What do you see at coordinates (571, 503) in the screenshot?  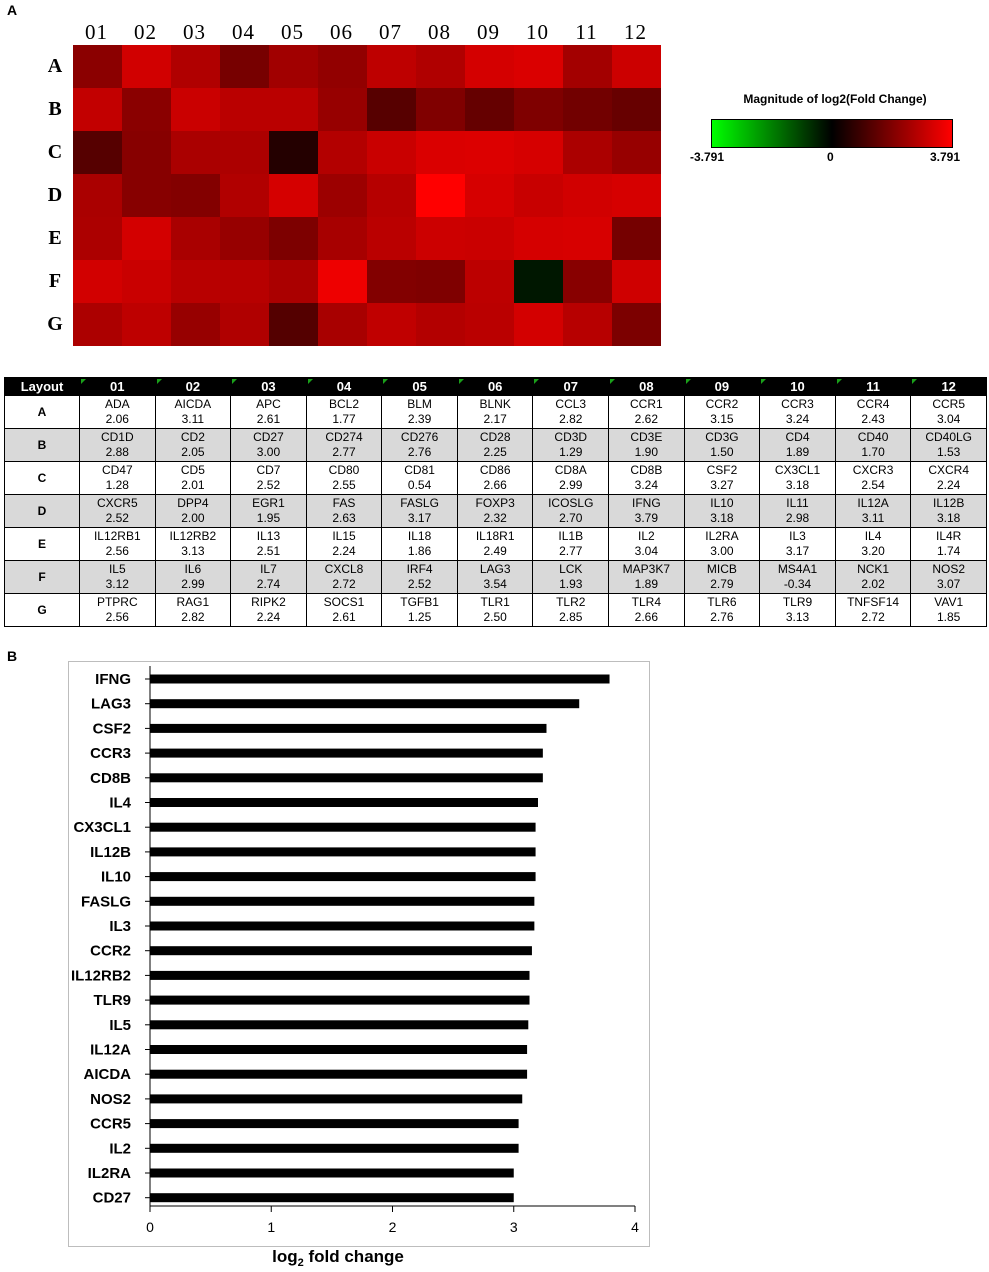 I see `gene-symbol: ICOSLG` at bounding box center [571, 503].